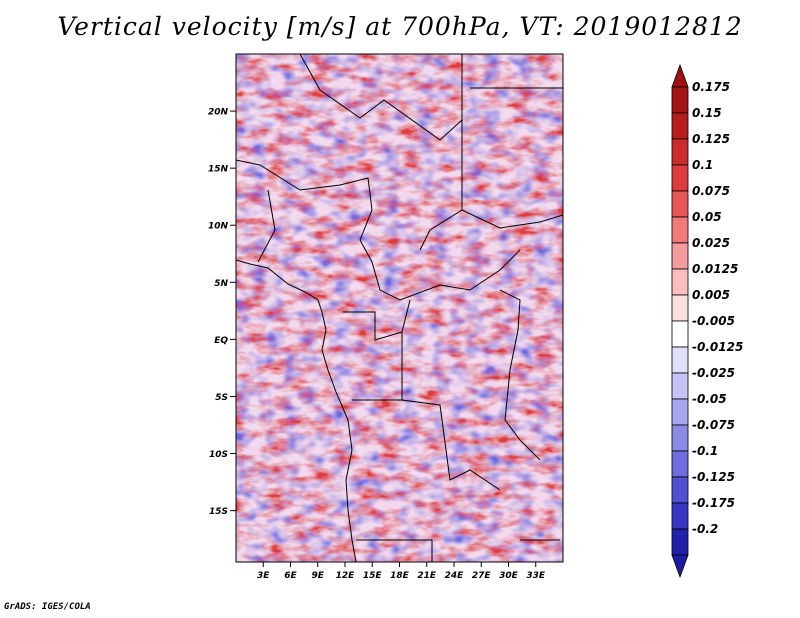  What do you see at coordinates (512, 219) in the screenshot?
I see `border-sudan` at bounding box center [512, 219].